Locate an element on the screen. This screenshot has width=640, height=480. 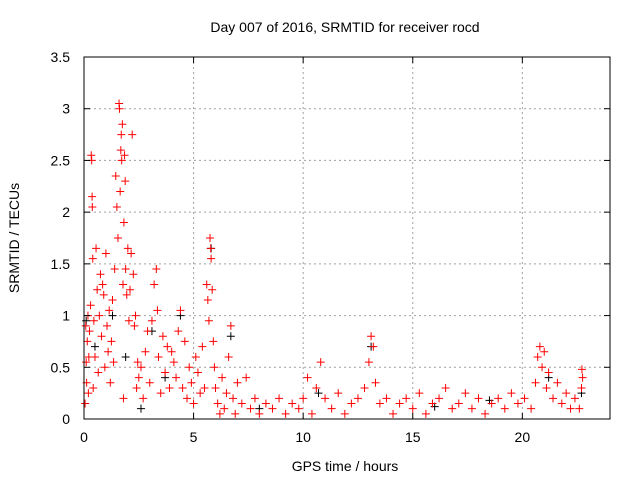
x-tick-label: 10 is located at coordinates (303, 437).